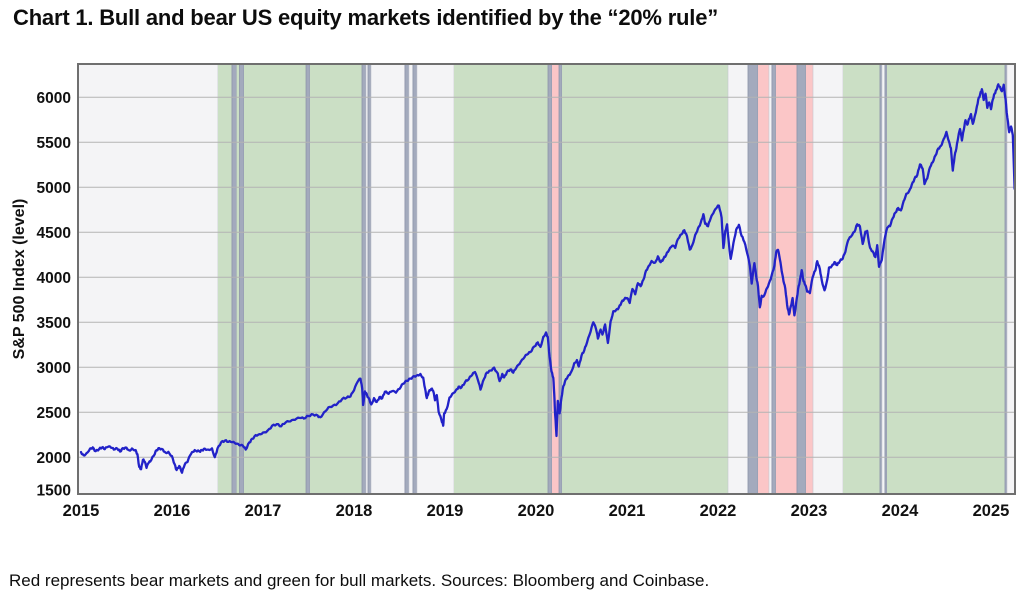 The width and height of the screenshot is (1024, 603). Describe the element at coordinates (54, 458) in the screenshot. I see `y-axis-tick-label: 2000` at that location.